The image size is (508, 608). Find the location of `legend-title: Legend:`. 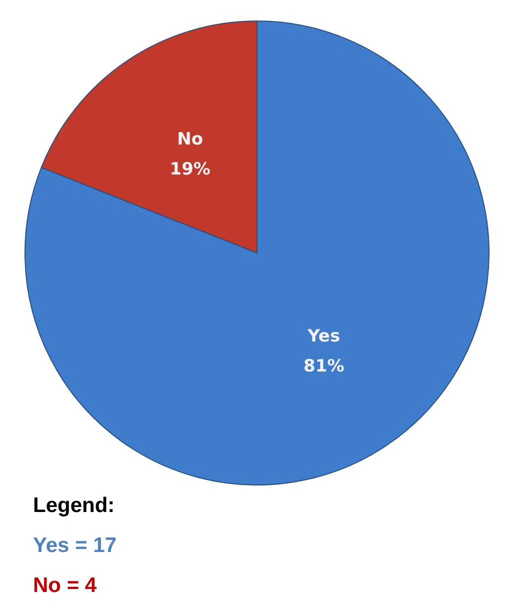

legend-title: Legend: is located at coordinates (74, 505).